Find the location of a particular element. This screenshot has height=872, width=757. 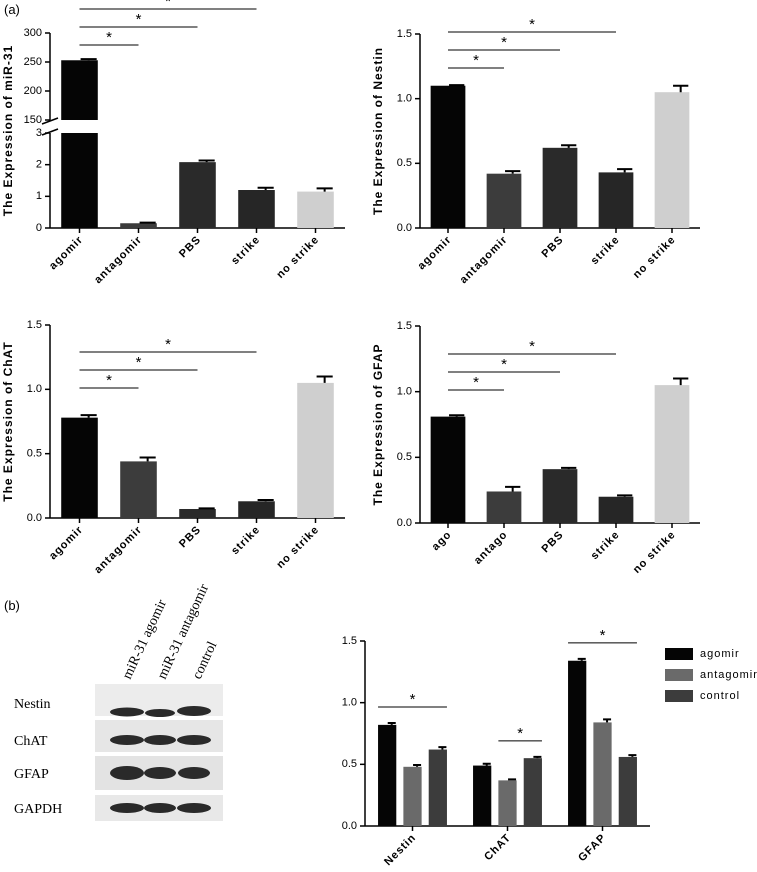

blot-row-label: GAPDH is located at coordinates (38, 809).